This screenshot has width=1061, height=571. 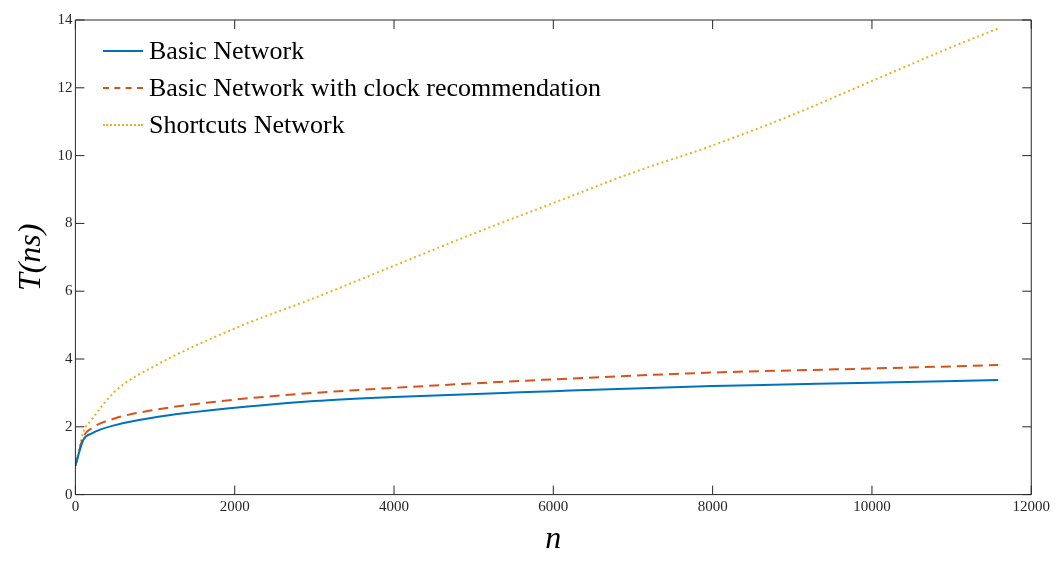 I want to click on y-tick-label: 0, so click(x=68, y=493).